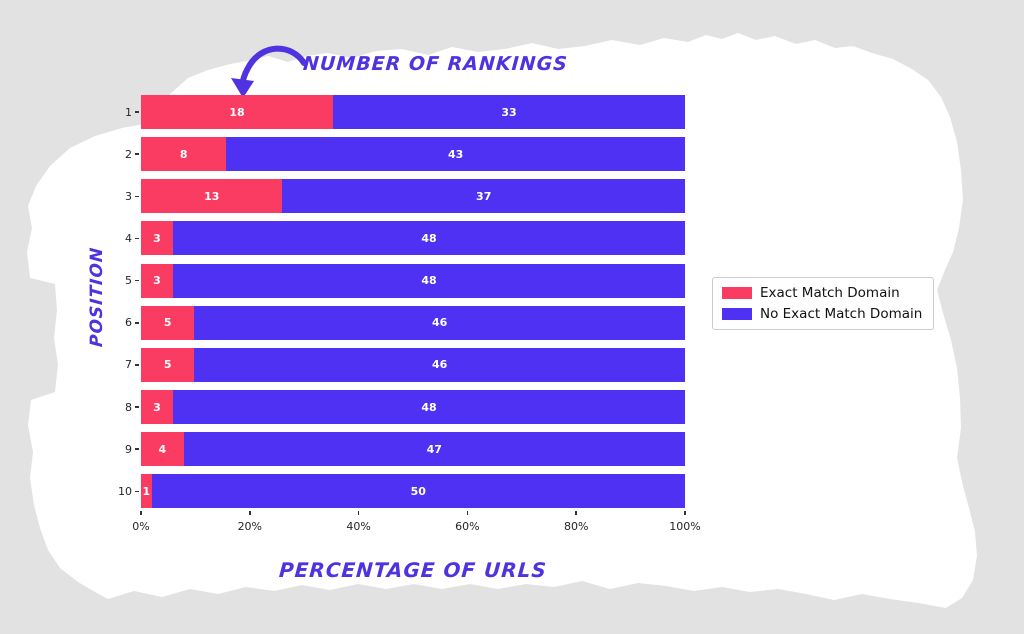  What do you see at coordinates (467, 527) in the screenshot?
I see `x-tick-label: 60%` at bounding box center [467, 527].